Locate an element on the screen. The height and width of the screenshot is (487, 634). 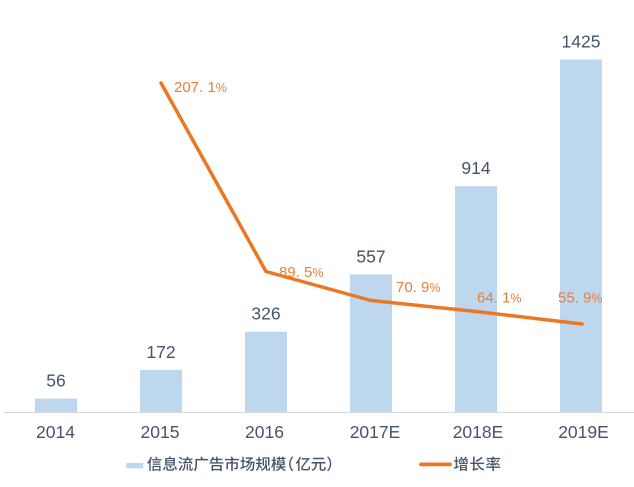
svg-text: 70. 9% is located at coordinates (418, 287).